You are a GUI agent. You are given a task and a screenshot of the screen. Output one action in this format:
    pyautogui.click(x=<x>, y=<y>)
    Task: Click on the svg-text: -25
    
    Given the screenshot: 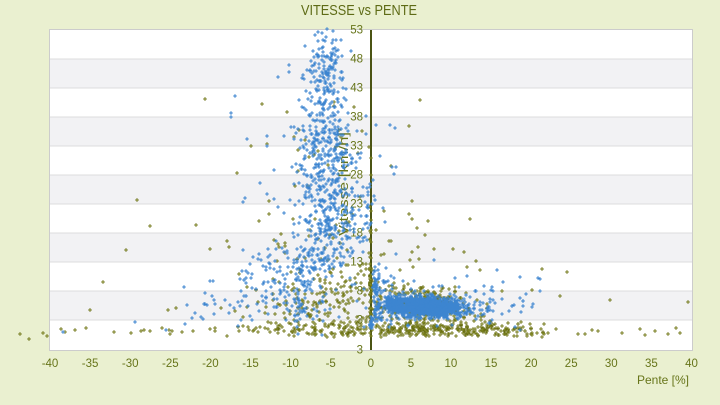 What is the action you would take?
    pyautogui.click(x=170, y=364)
    